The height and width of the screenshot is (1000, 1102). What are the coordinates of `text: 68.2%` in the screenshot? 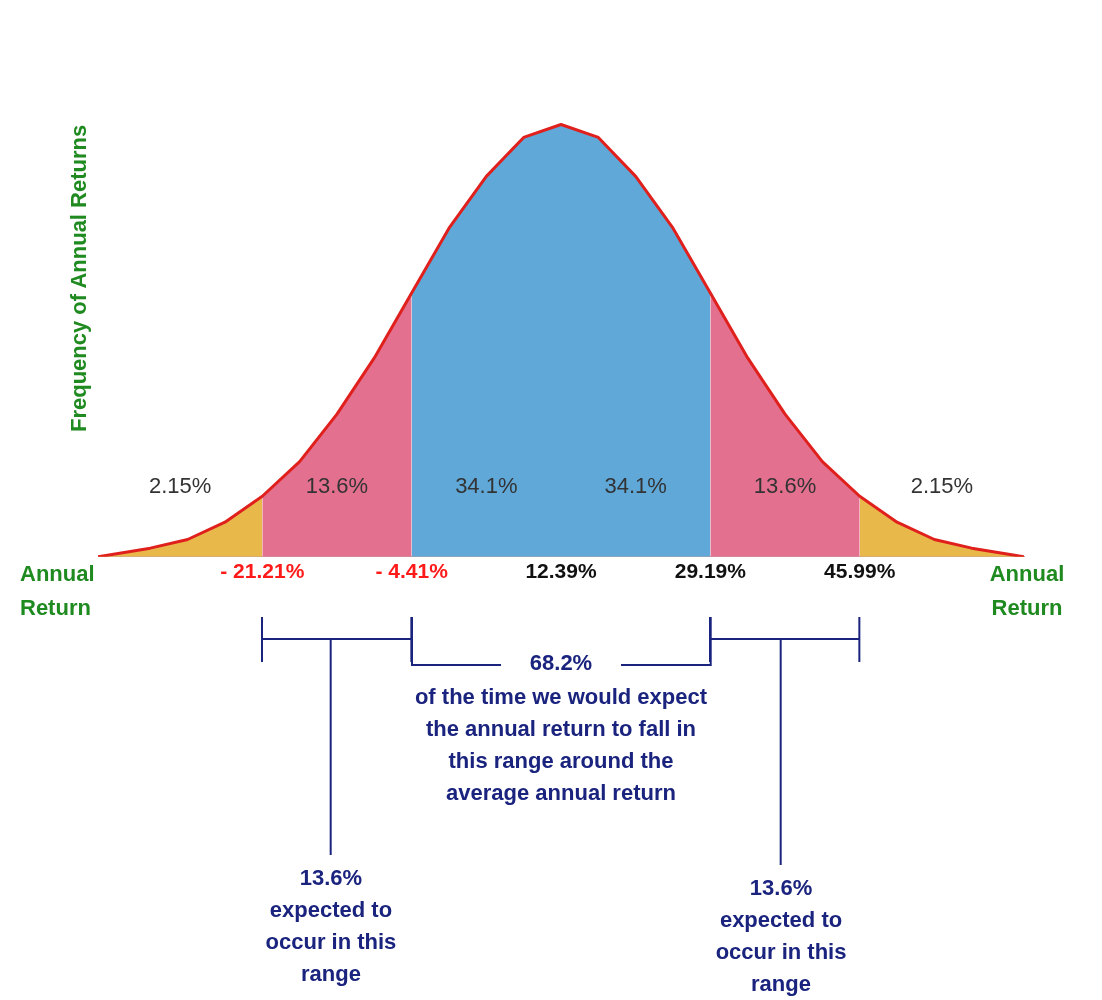 It's located at (561, 662).